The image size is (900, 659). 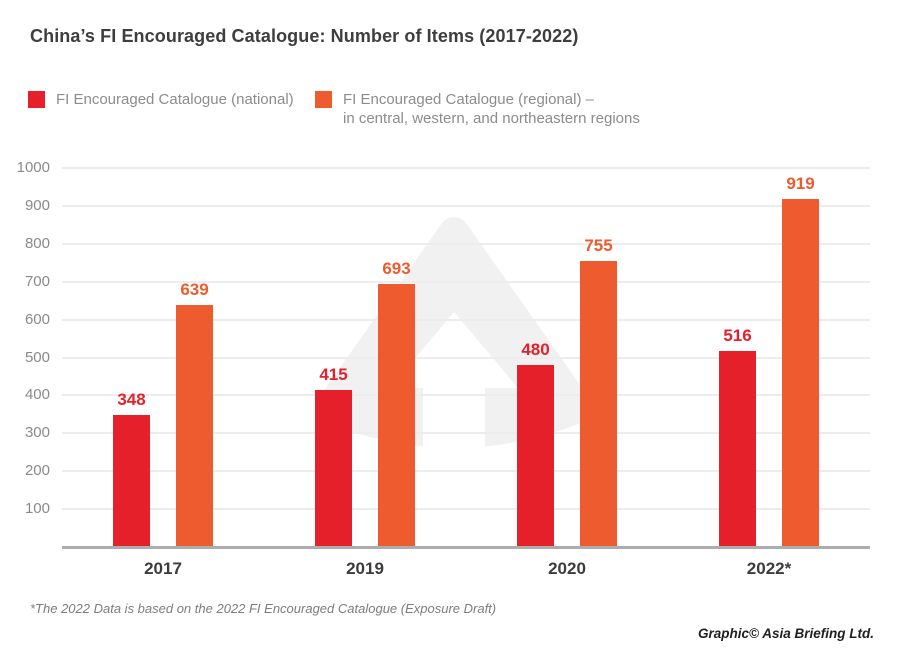 I want to click on bar-value-national-2022: 516, so click(x=737, y=335).